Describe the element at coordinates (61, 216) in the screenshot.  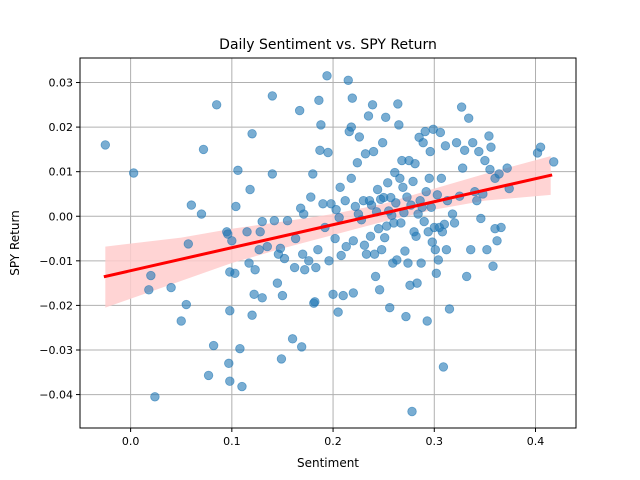
I see `y-tick-label-4: 0.00` at that location.